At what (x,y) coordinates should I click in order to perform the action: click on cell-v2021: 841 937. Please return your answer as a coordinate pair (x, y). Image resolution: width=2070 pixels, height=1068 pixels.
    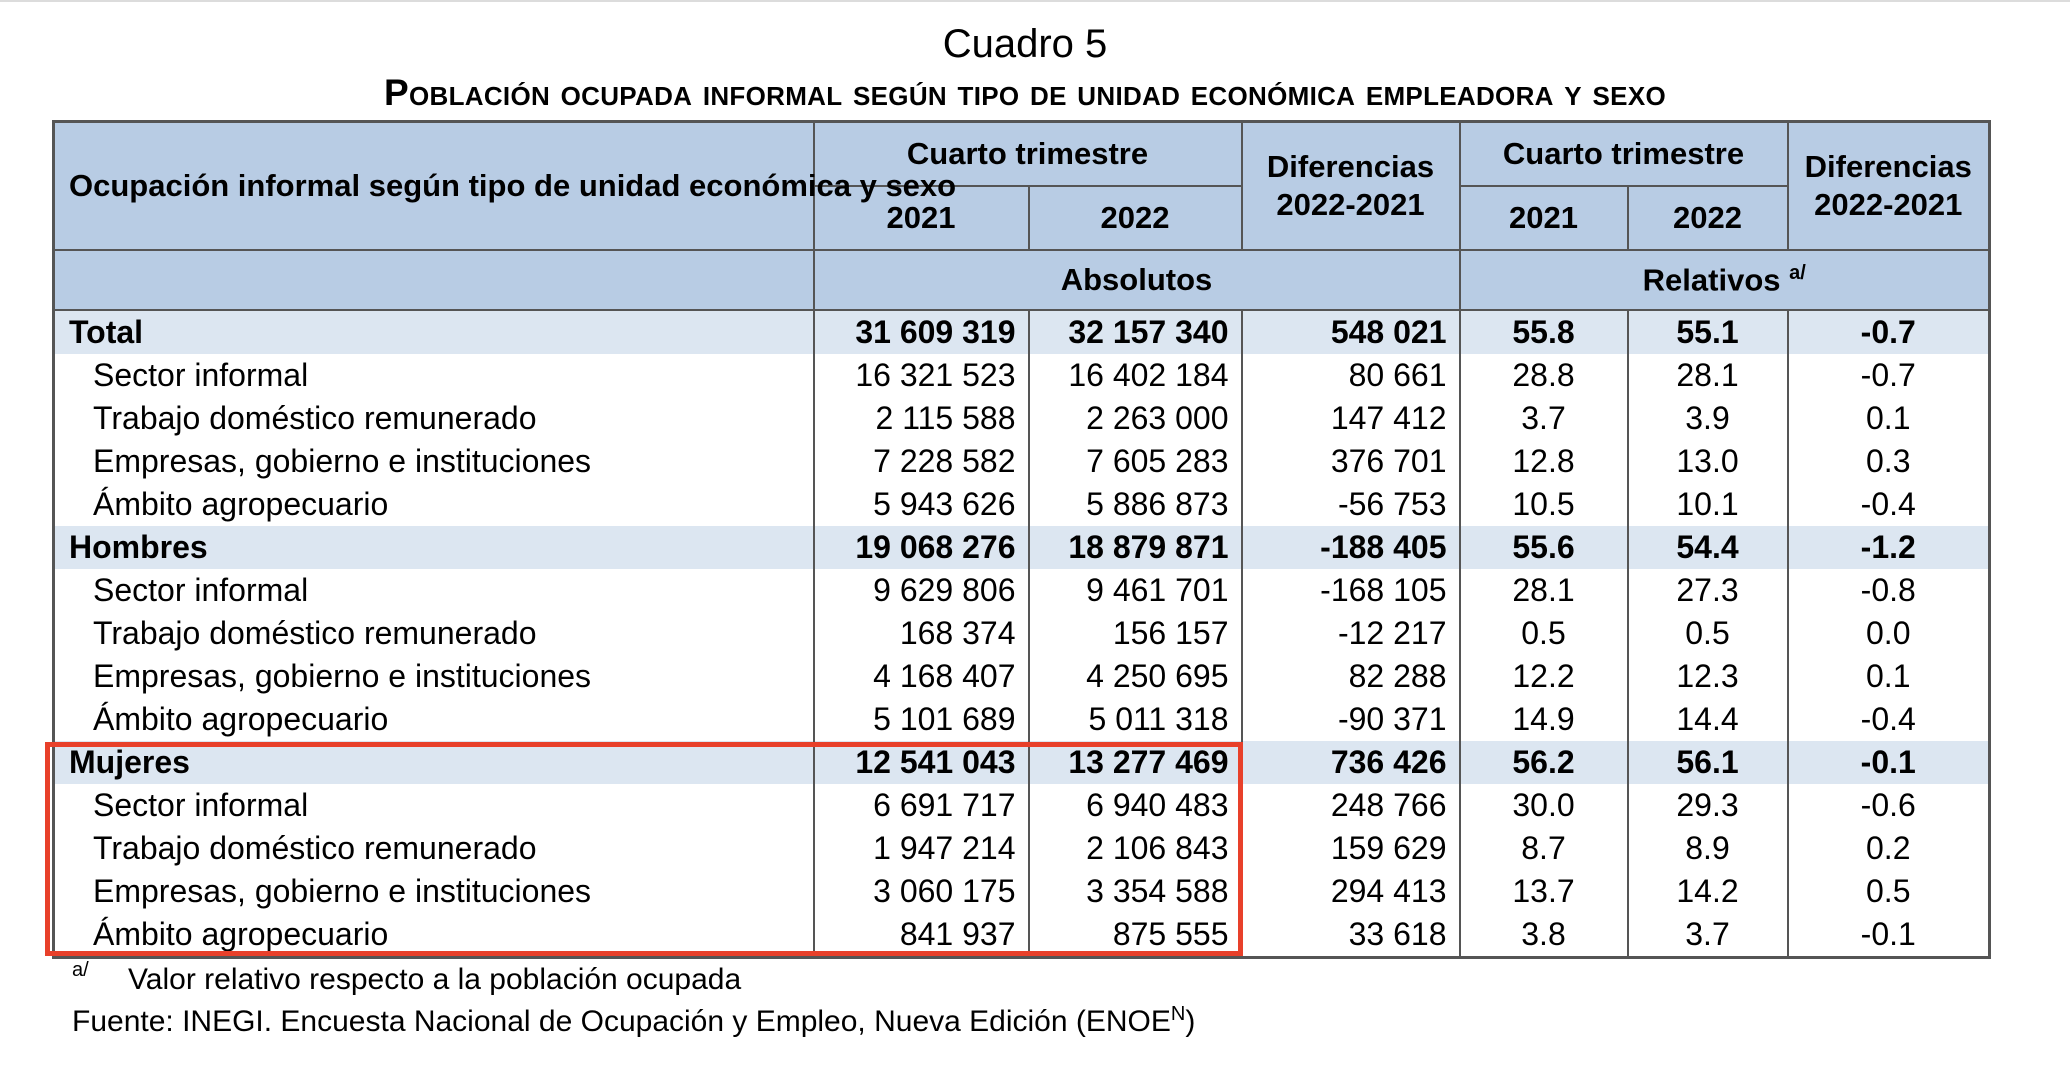
    Looking at the image, I should click on (921, 935).